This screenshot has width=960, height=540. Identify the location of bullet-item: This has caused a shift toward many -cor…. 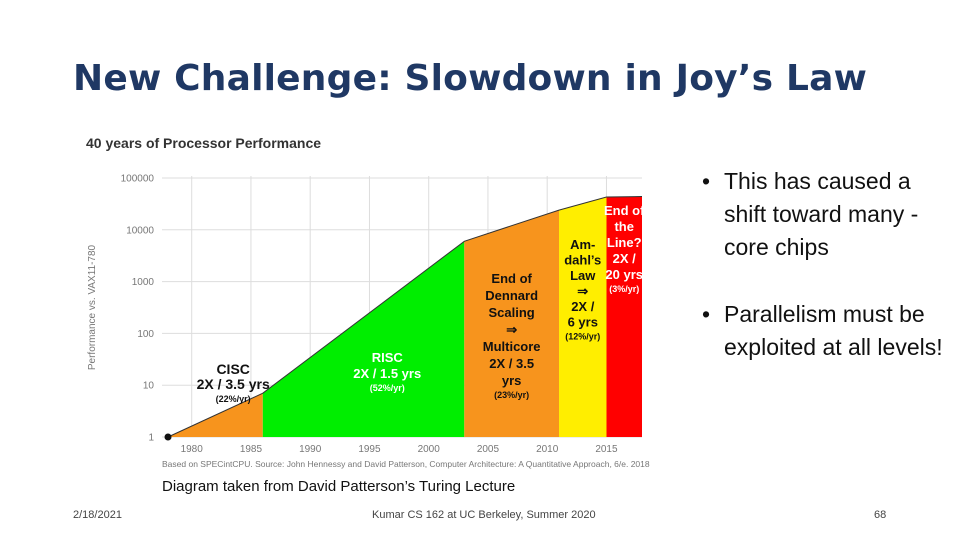
(825, 214).